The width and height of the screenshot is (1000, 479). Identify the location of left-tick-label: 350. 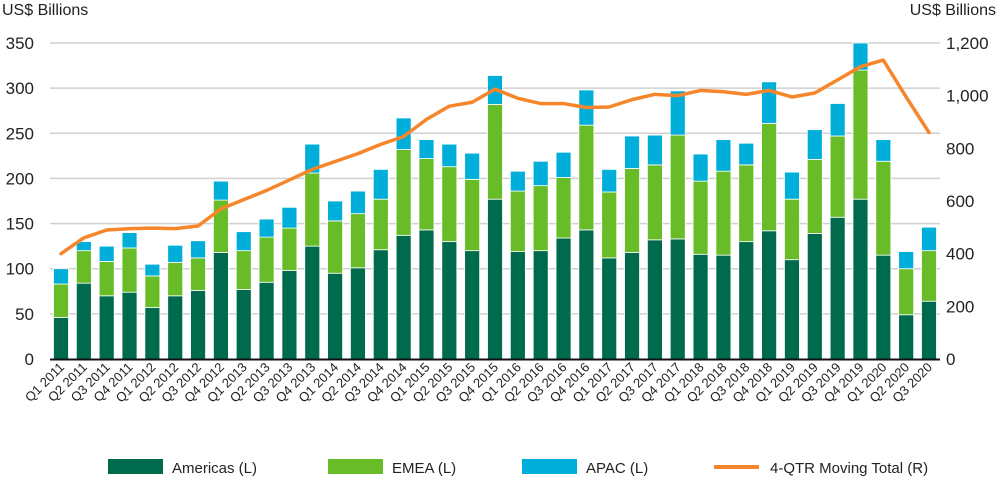
(20, 43).